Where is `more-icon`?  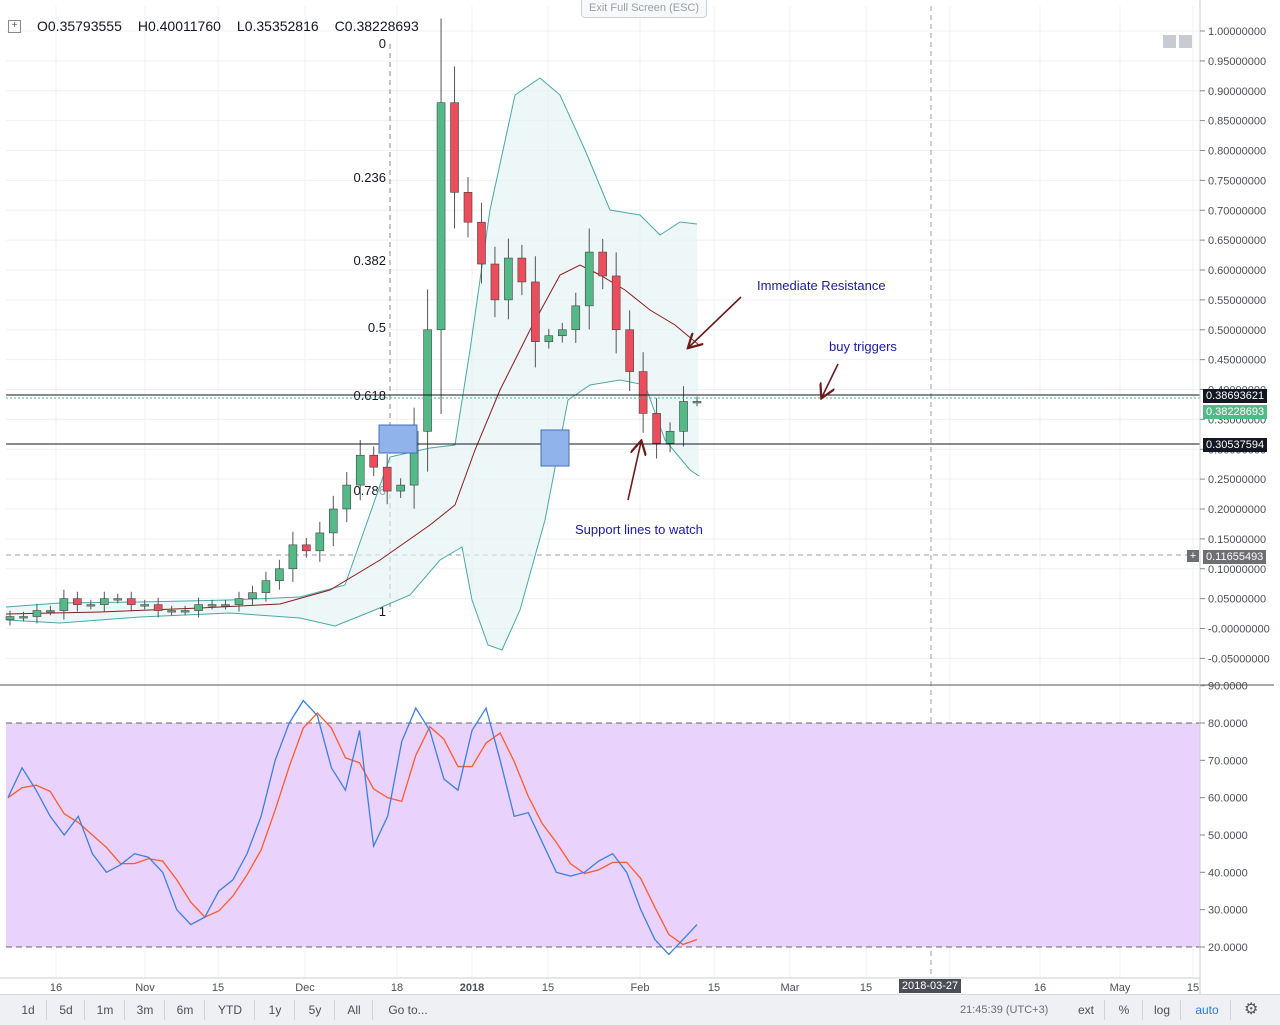 more-icon is located at coordinates (1185, 41).